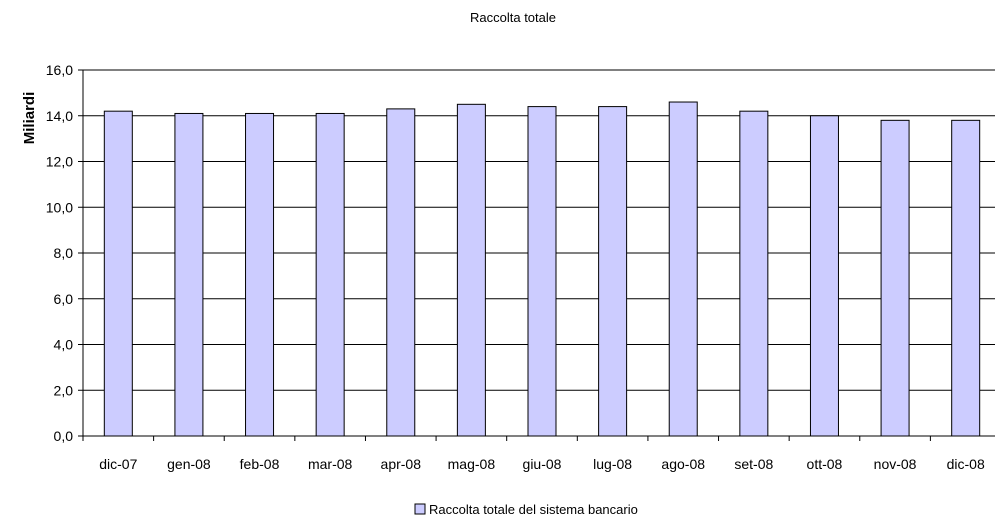  Describe the element at coordinates (59, 162) in the screenshot. I see `y-tick-label: 12,0` at that location.